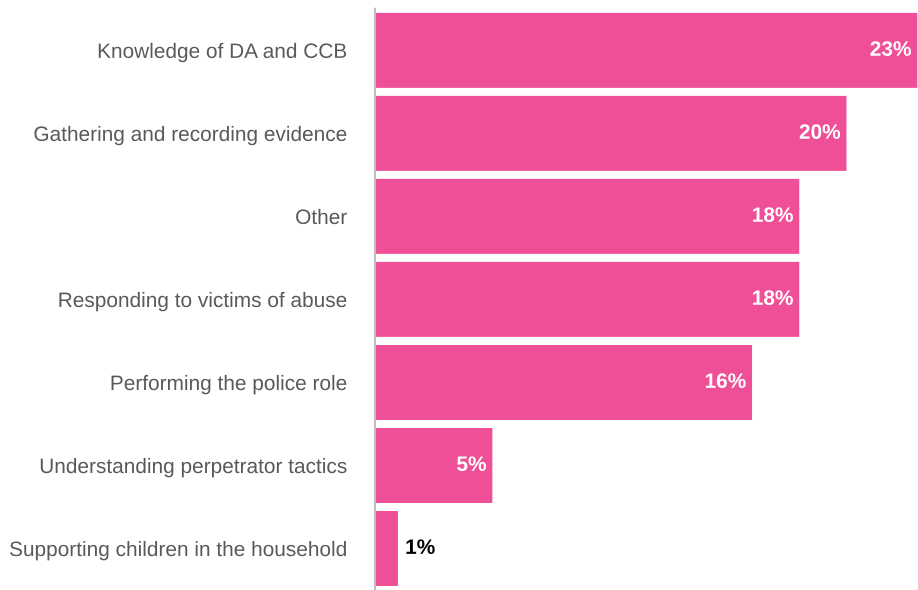 This screenshot has height=590, width=918. Describe the element at coordinates (190, 136) in the screenshot. I see `y-tick-label: Gathering and recording evidence` at that location.